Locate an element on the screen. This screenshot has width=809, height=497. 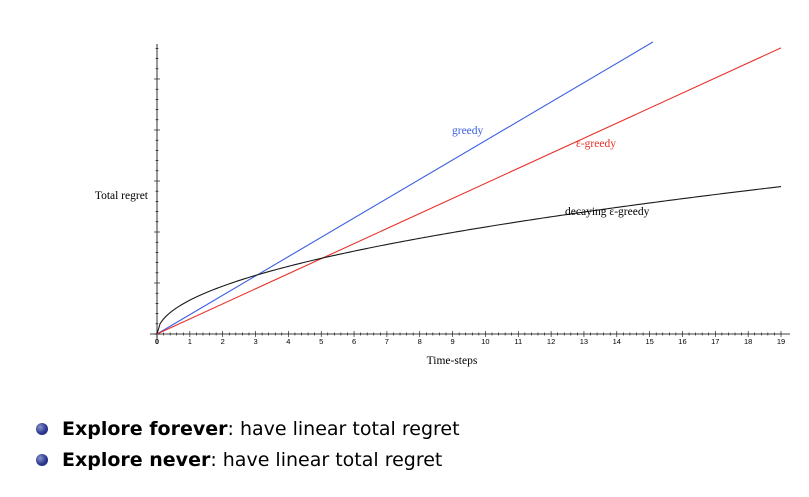
x-tick-label: 0 is located at coordinates (157, 341).